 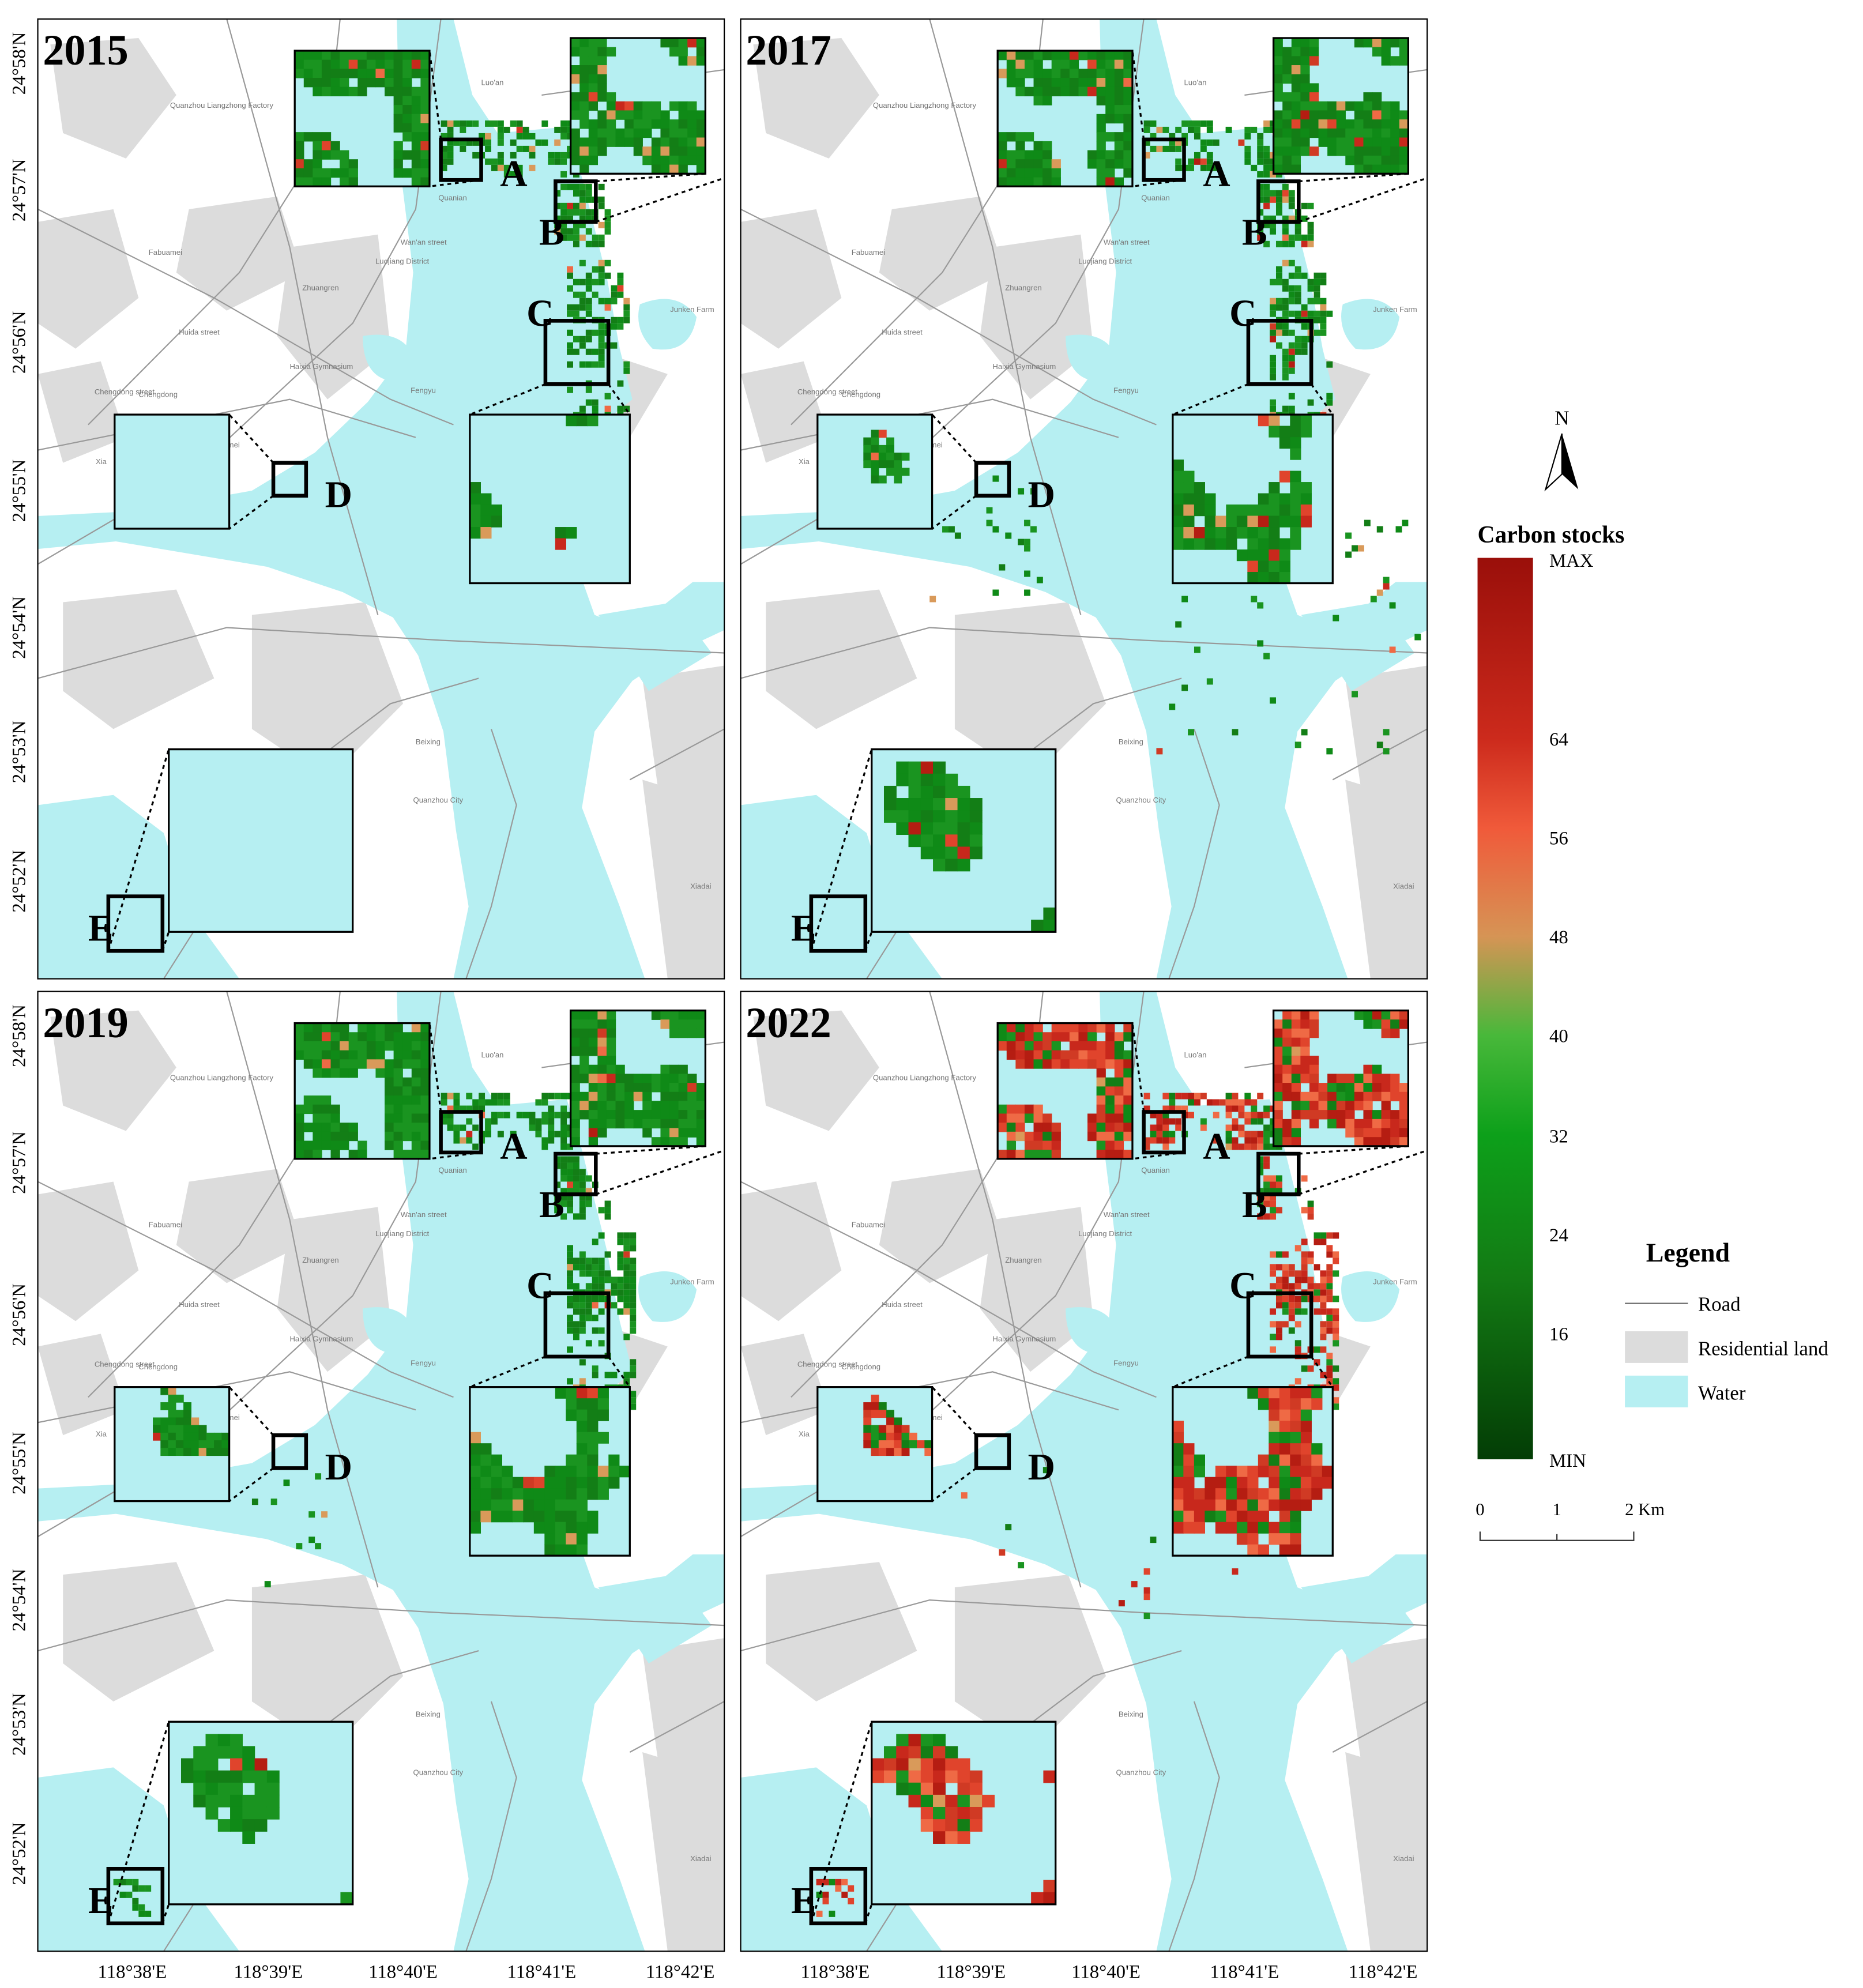 What do you see at coordinates (302, 316) in the screenshot?
I see `road` at bounding box center [302, 316].